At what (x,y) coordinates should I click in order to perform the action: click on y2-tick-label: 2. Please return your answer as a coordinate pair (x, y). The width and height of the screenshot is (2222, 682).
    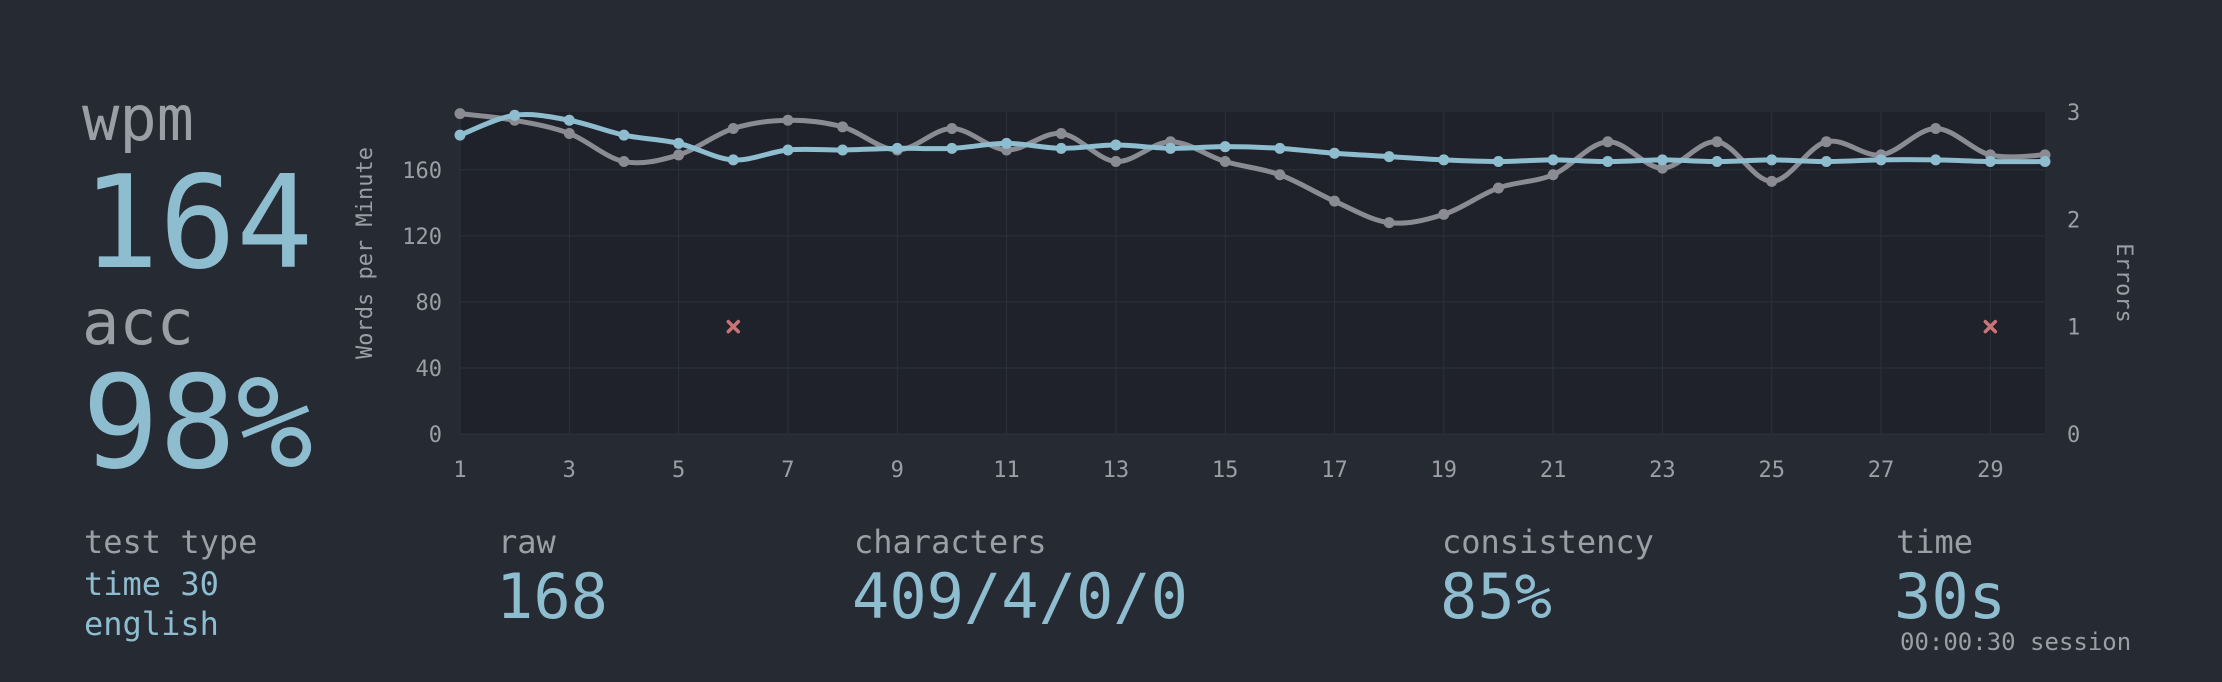
    Looking at the image, I should click on (2073, 220).